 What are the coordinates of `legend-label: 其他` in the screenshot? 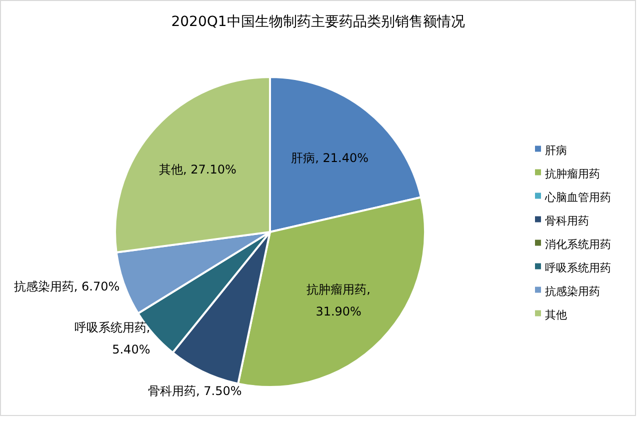 It's located at (556, 315).